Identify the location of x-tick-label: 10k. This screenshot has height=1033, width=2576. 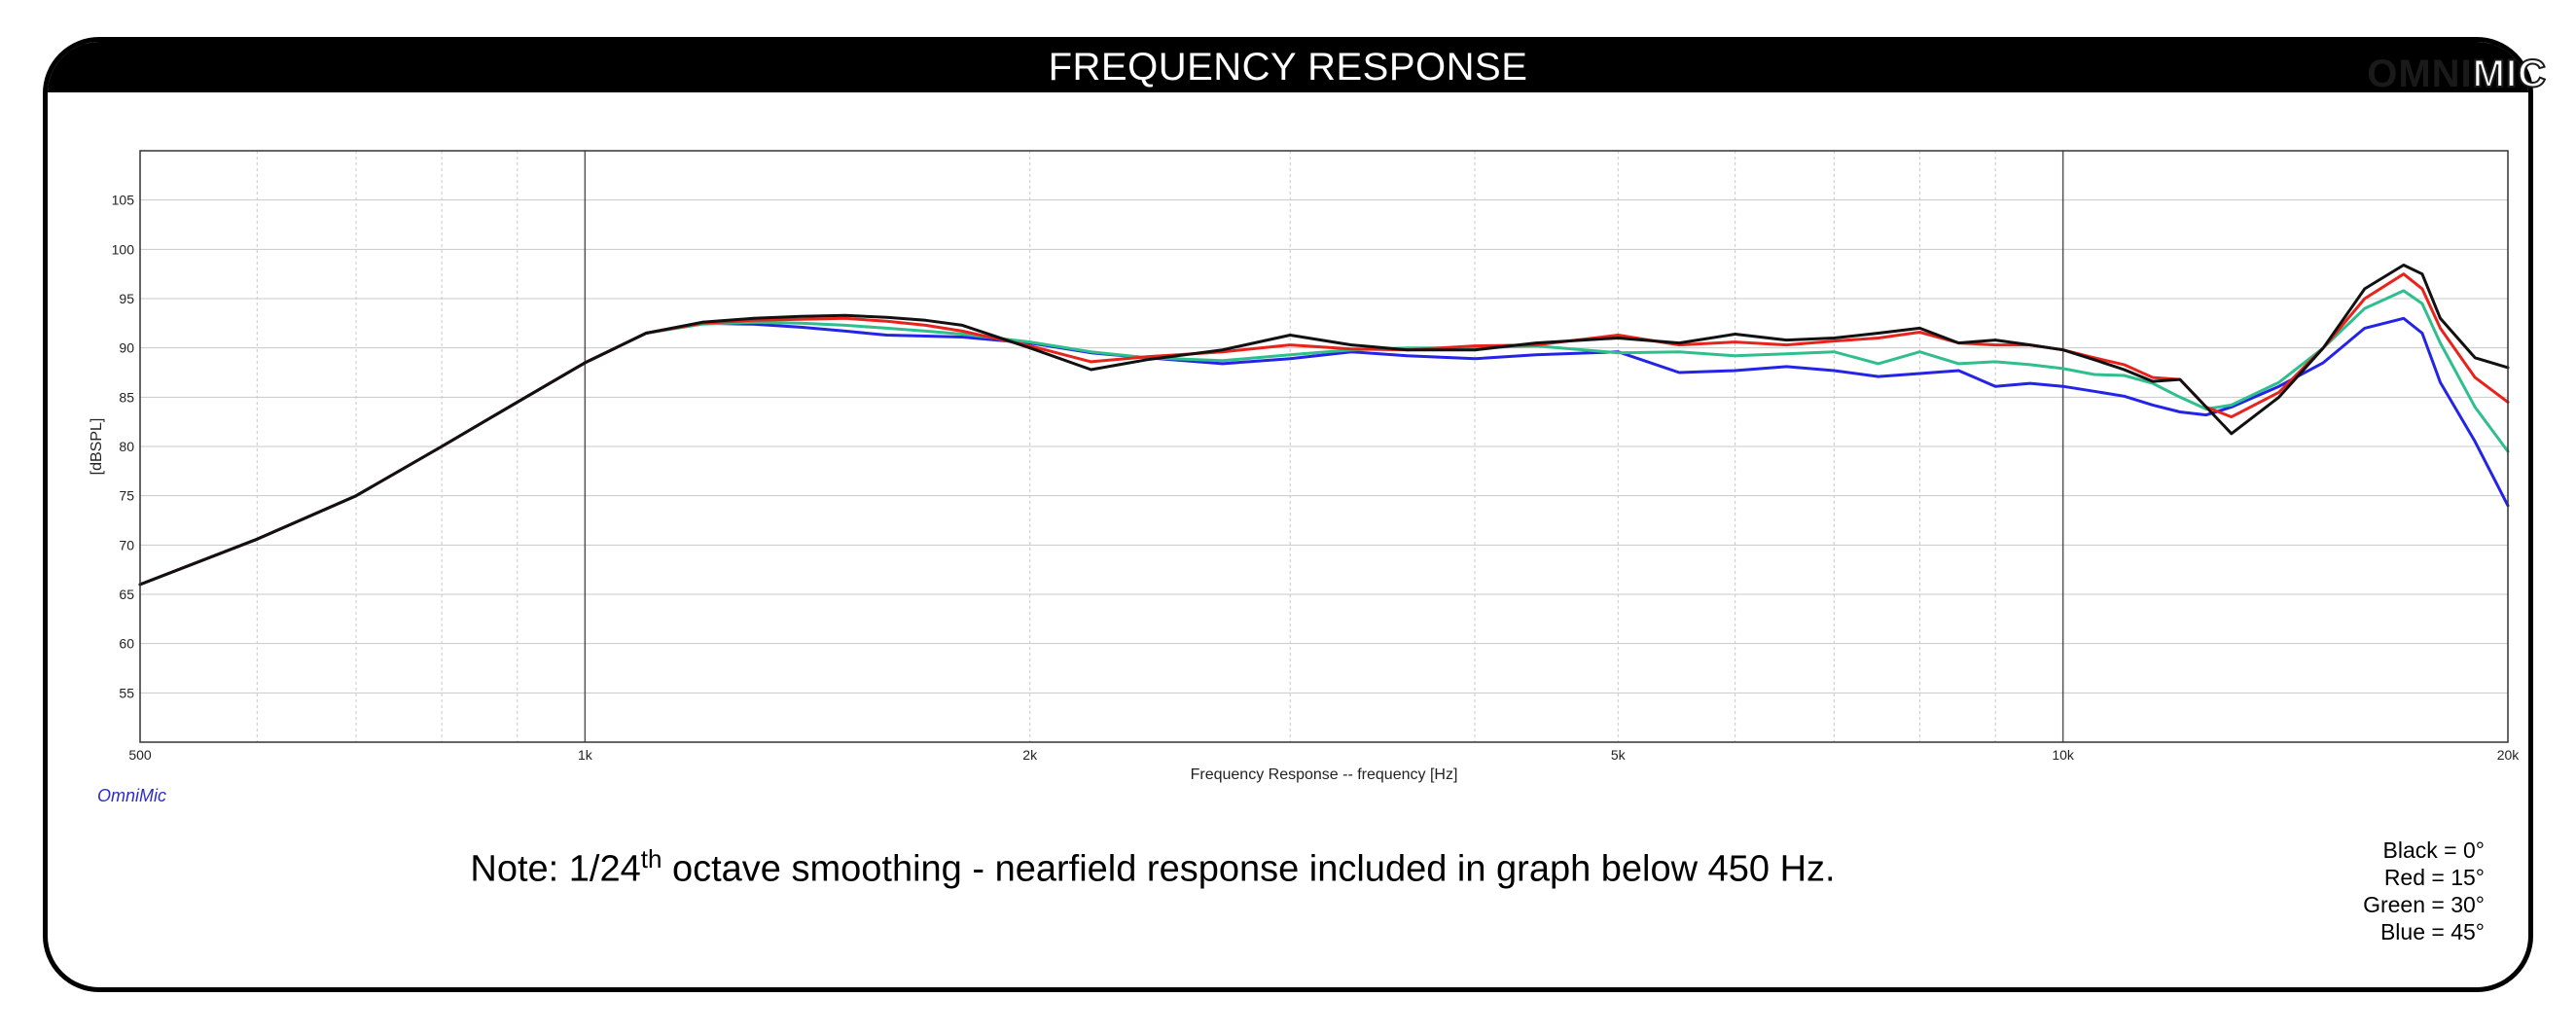
(2063, 755).